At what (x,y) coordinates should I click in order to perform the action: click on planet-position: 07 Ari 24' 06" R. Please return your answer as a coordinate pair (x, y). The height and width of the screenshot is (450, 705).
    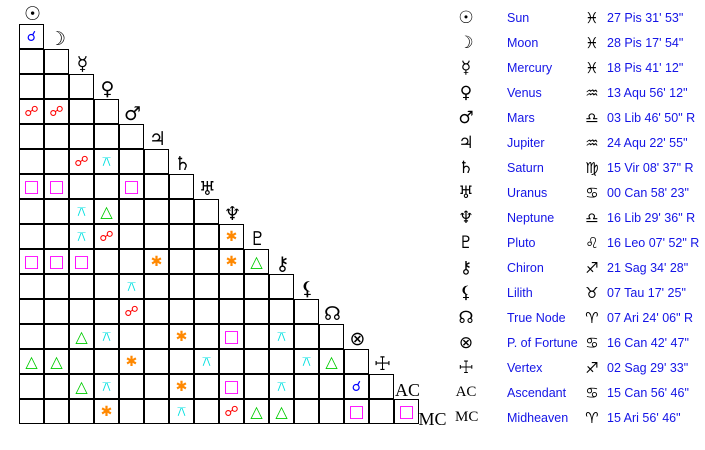
    Looking at the image, I should click on (650, 317).